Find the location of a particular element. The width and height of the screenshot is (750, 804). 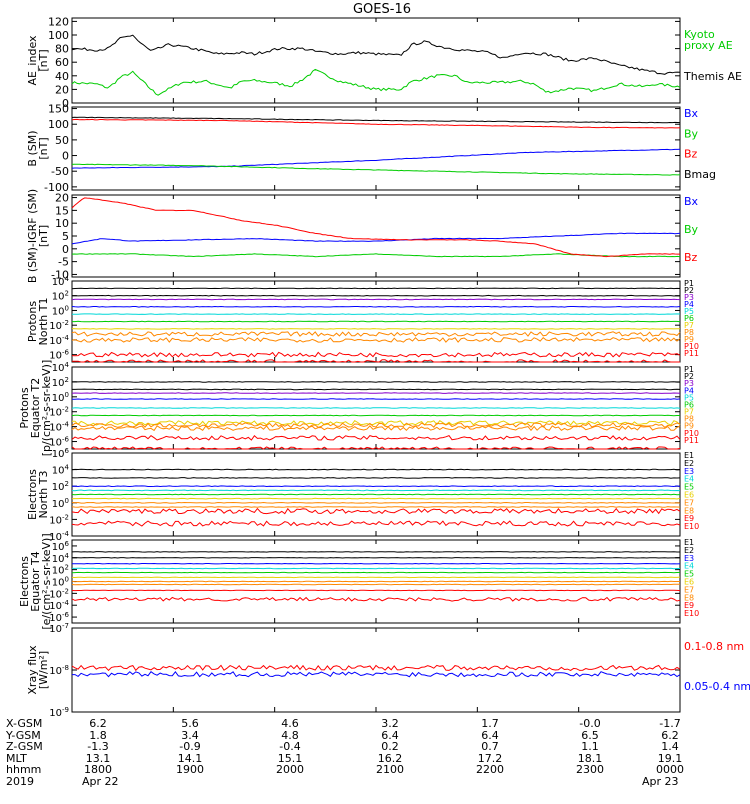

legend-entry: Bmag is located at coordinates (700, 174).